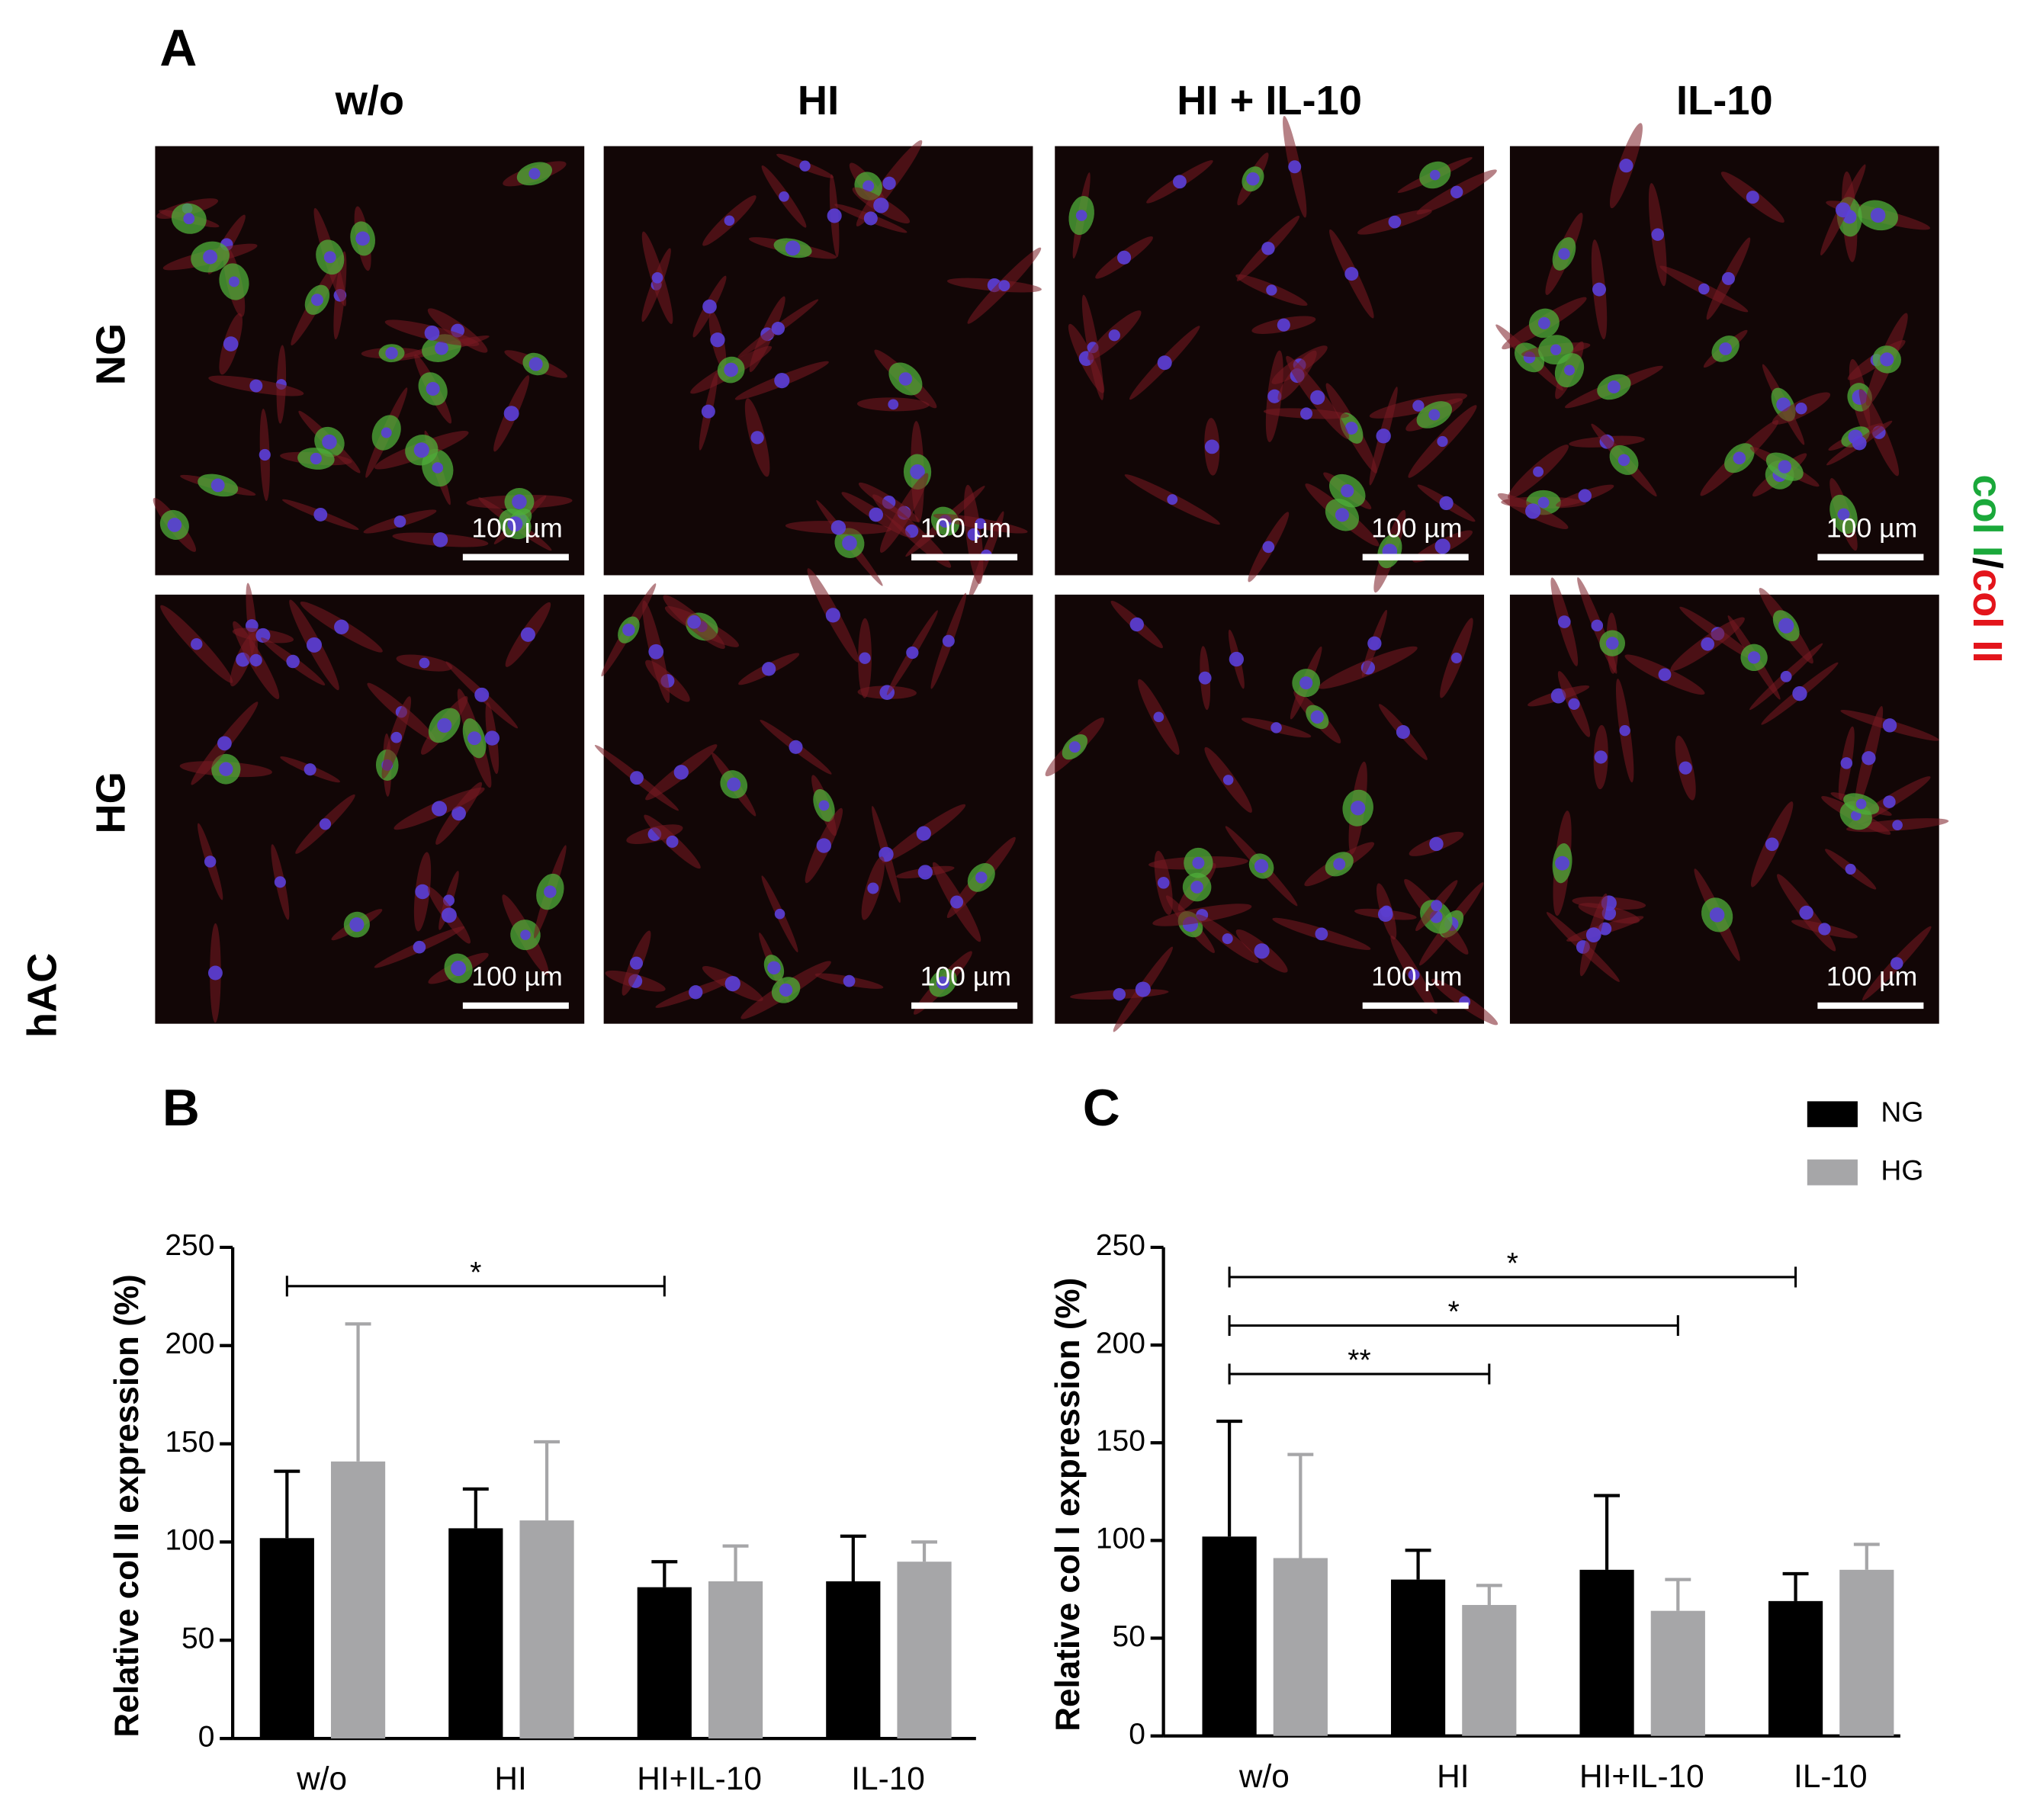 The width and height of the screenshot is (2027, 1820). Describe the element at coordinates (1269, 101) in the screenshot. I see `column-header: HI + IL-10` at that location.